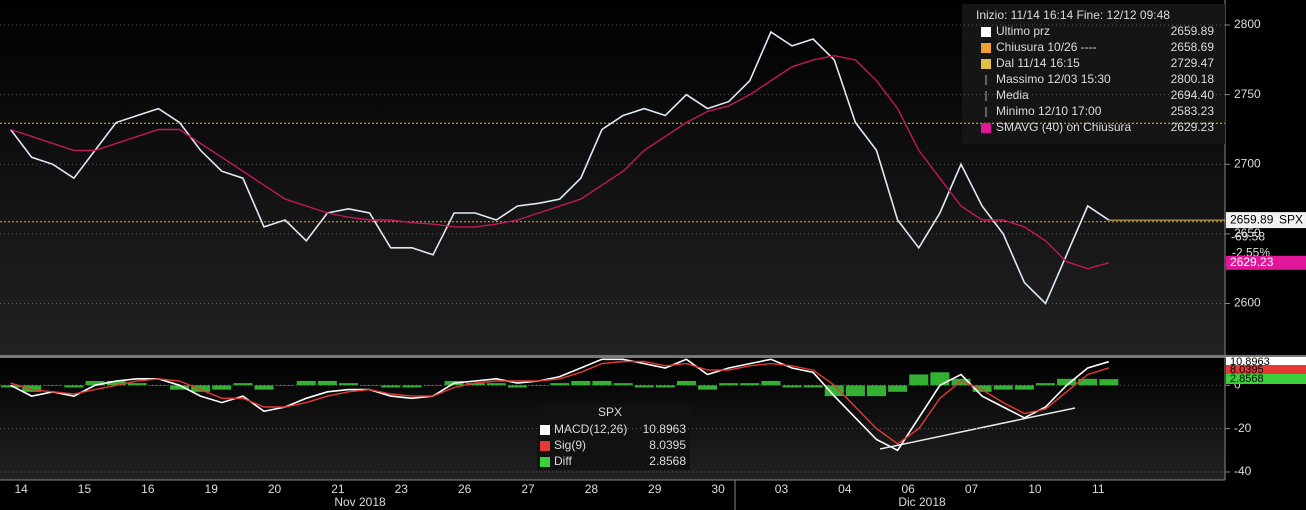  What do you see at coordinates (667, 445) in the screenshot?
I see `legend-value: 8.0395` at bounding box center [667, 445].